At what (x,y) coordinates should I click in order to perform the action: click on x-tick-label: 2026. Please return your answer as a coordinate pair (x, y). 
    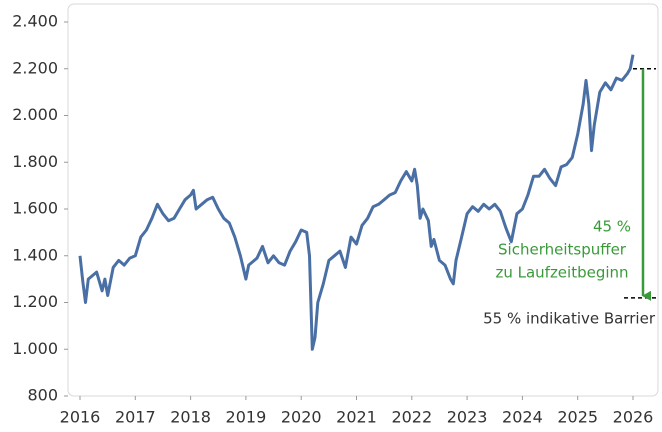
    Looking at the image, I should click on (633, 417).